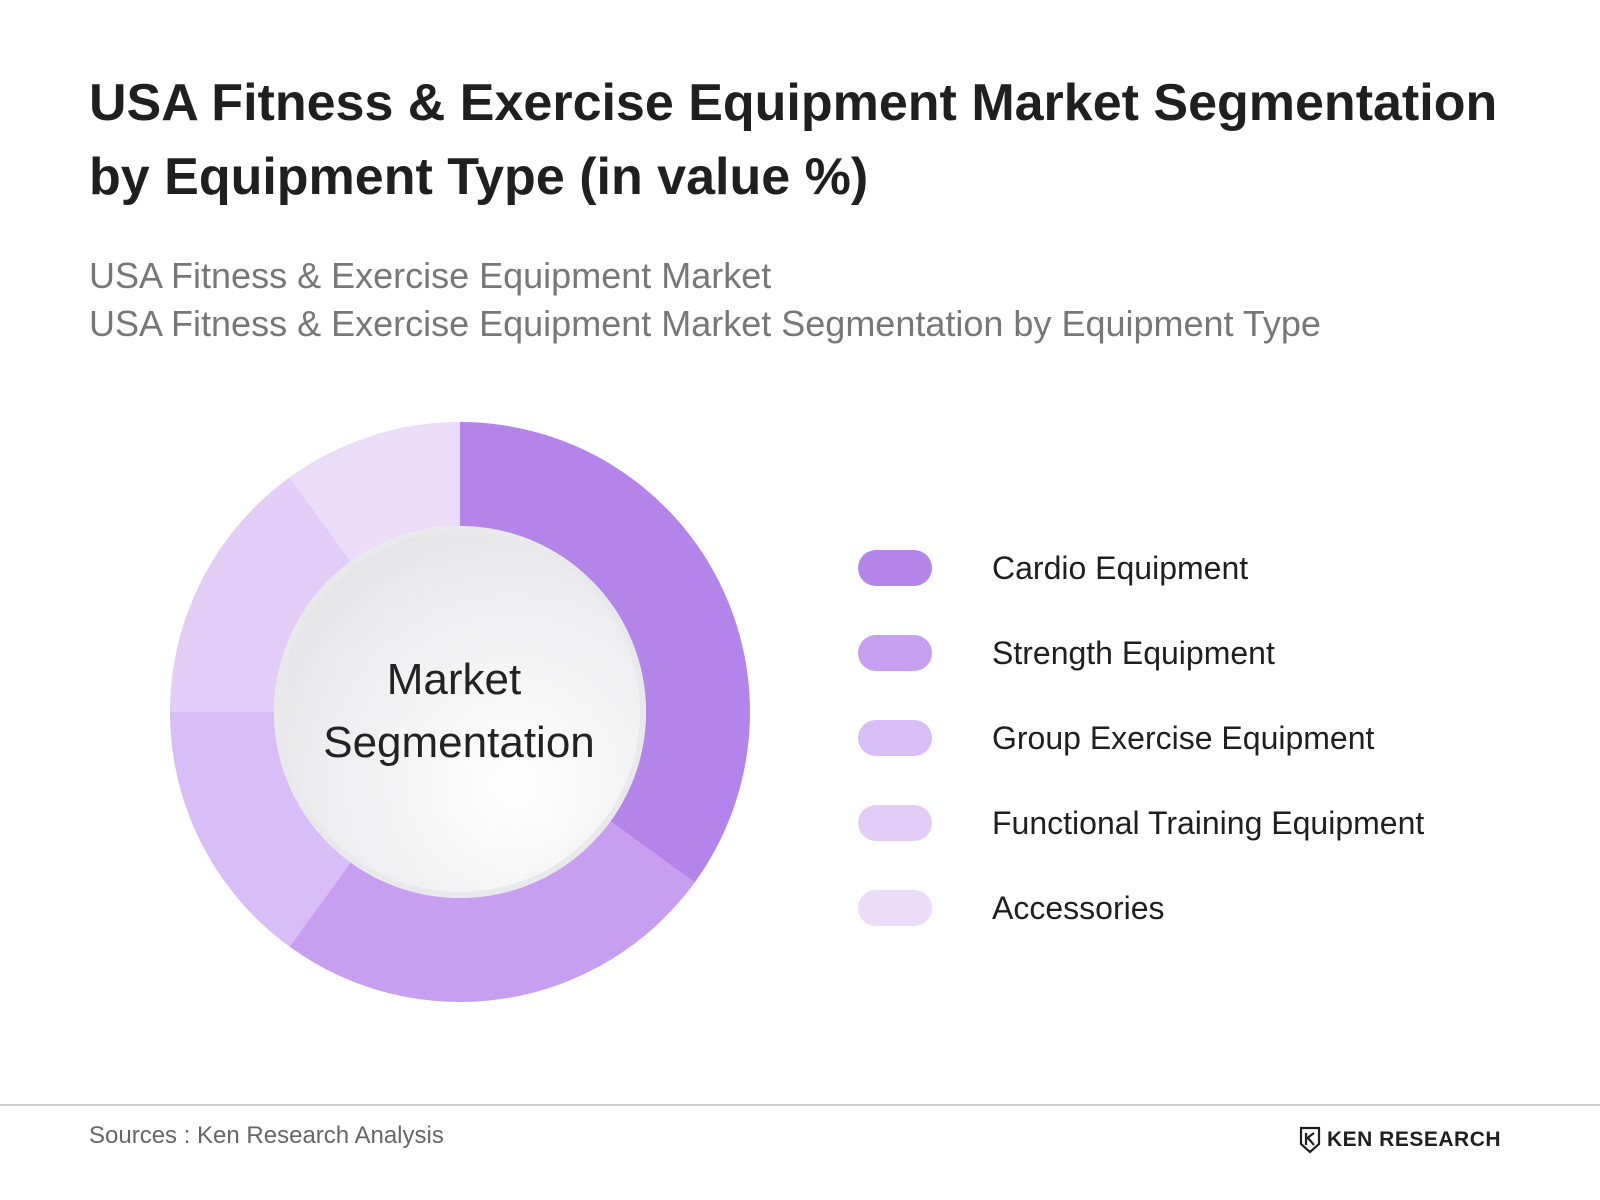  Describe the element at coordinates (1208, 823) in the screenshot. I see `legend-label-functional-training: Functional Training Equipment` at that location.